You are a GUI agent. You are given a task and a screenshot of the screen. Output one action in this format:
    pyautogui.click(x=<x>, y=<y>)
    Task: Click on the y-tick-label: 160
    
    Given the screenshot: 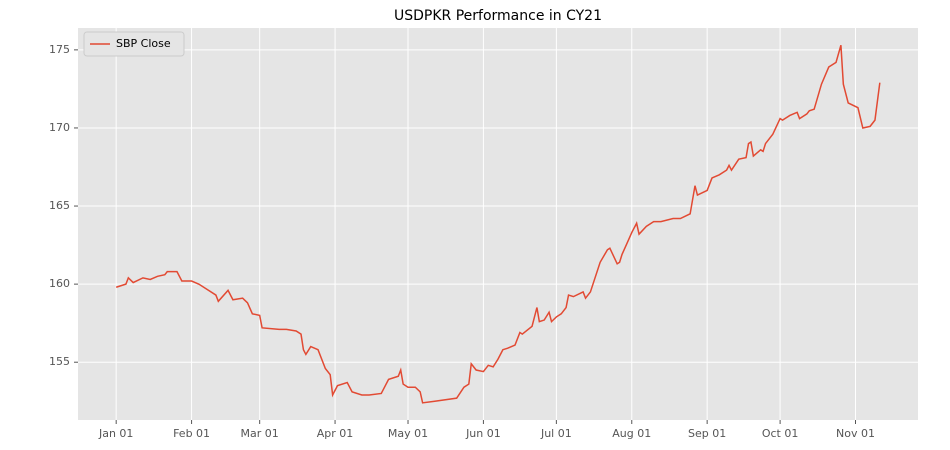 What is the action you would take?
    pyautogui.click(x=59, y=283)
    